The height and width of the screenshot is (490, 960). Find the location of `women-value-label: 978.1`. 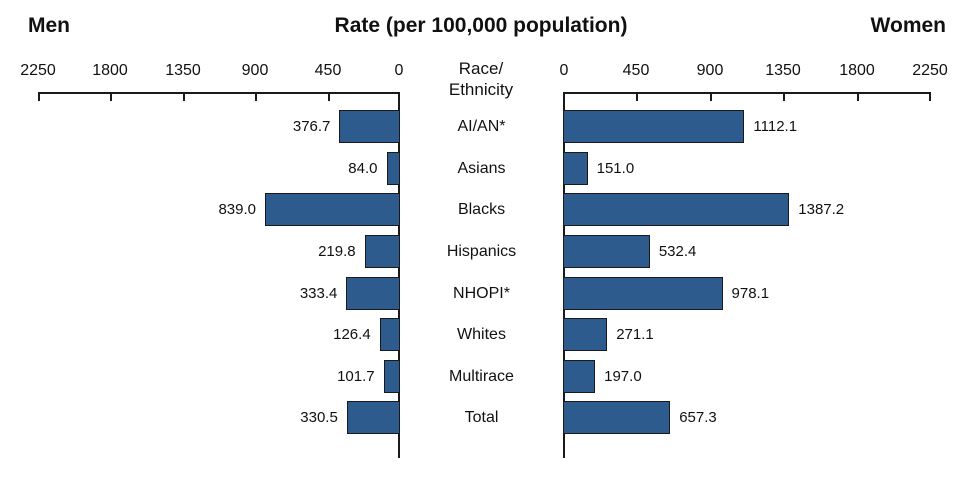

women-value-label: 978.1 is located at coordinates (750, 293).